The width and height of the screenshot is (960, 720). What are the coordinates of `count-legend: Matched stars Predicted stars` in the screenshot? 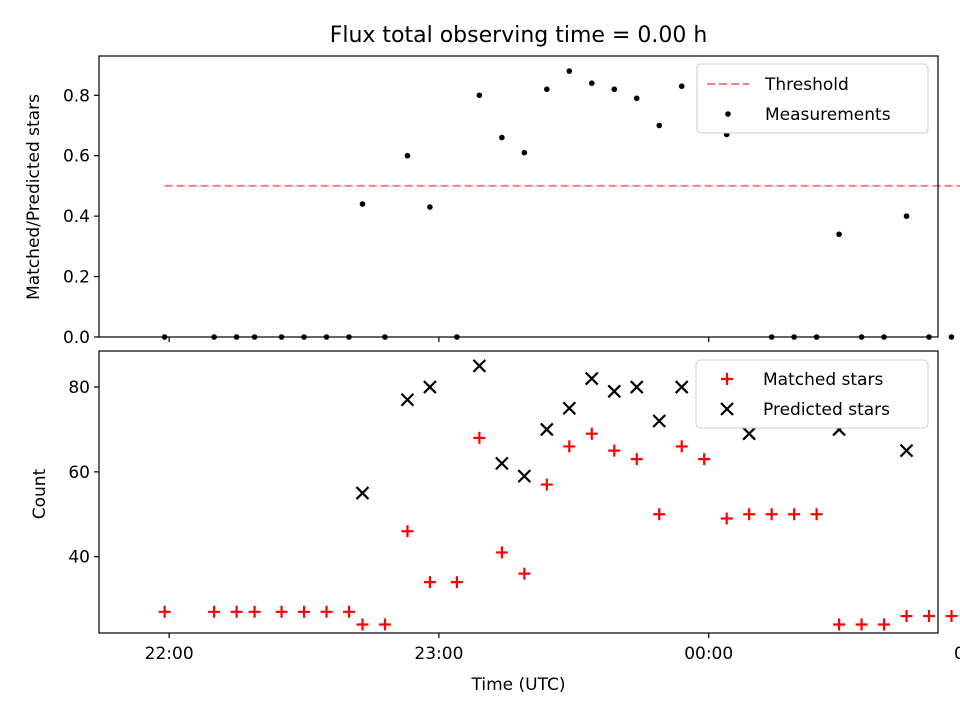 It's located at (812, 394).